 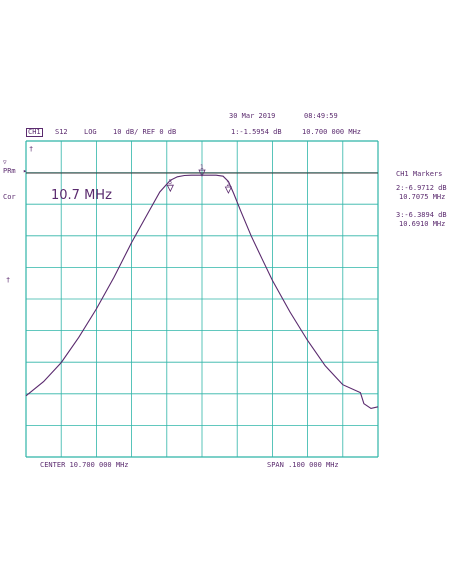 What do you see at coordinates (90, 132) in the screenshot?
I see `format-label: LOG` at bounding box center [90, 132].